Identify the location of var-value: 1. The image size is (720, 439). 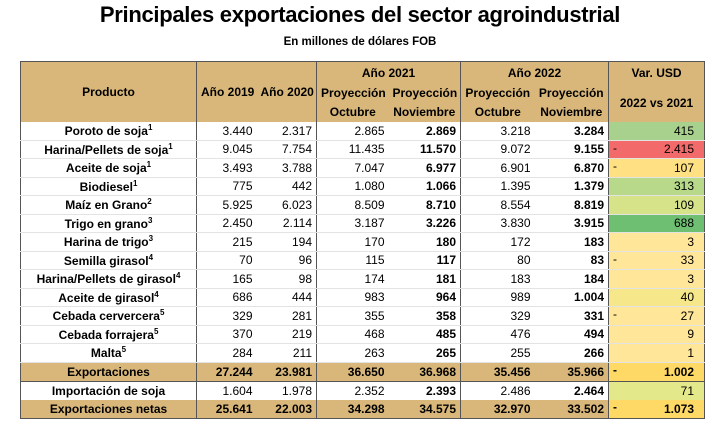
(691, 352).